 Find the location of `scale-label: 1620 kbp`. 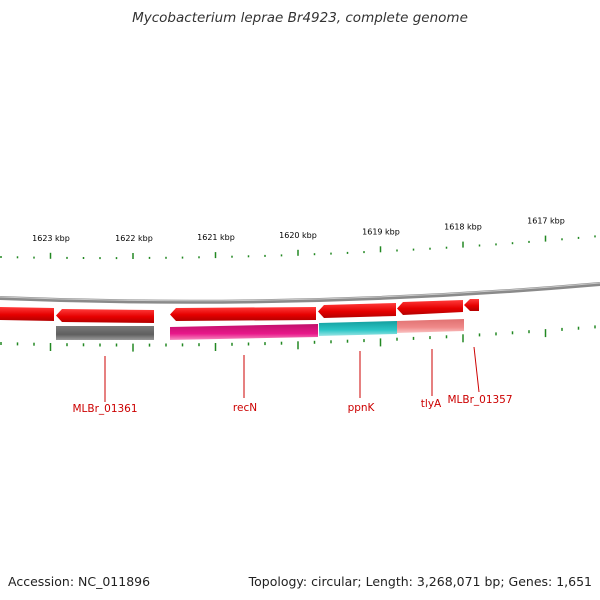

scale-label: 1620 kbp is located at coordinates (298, 235).